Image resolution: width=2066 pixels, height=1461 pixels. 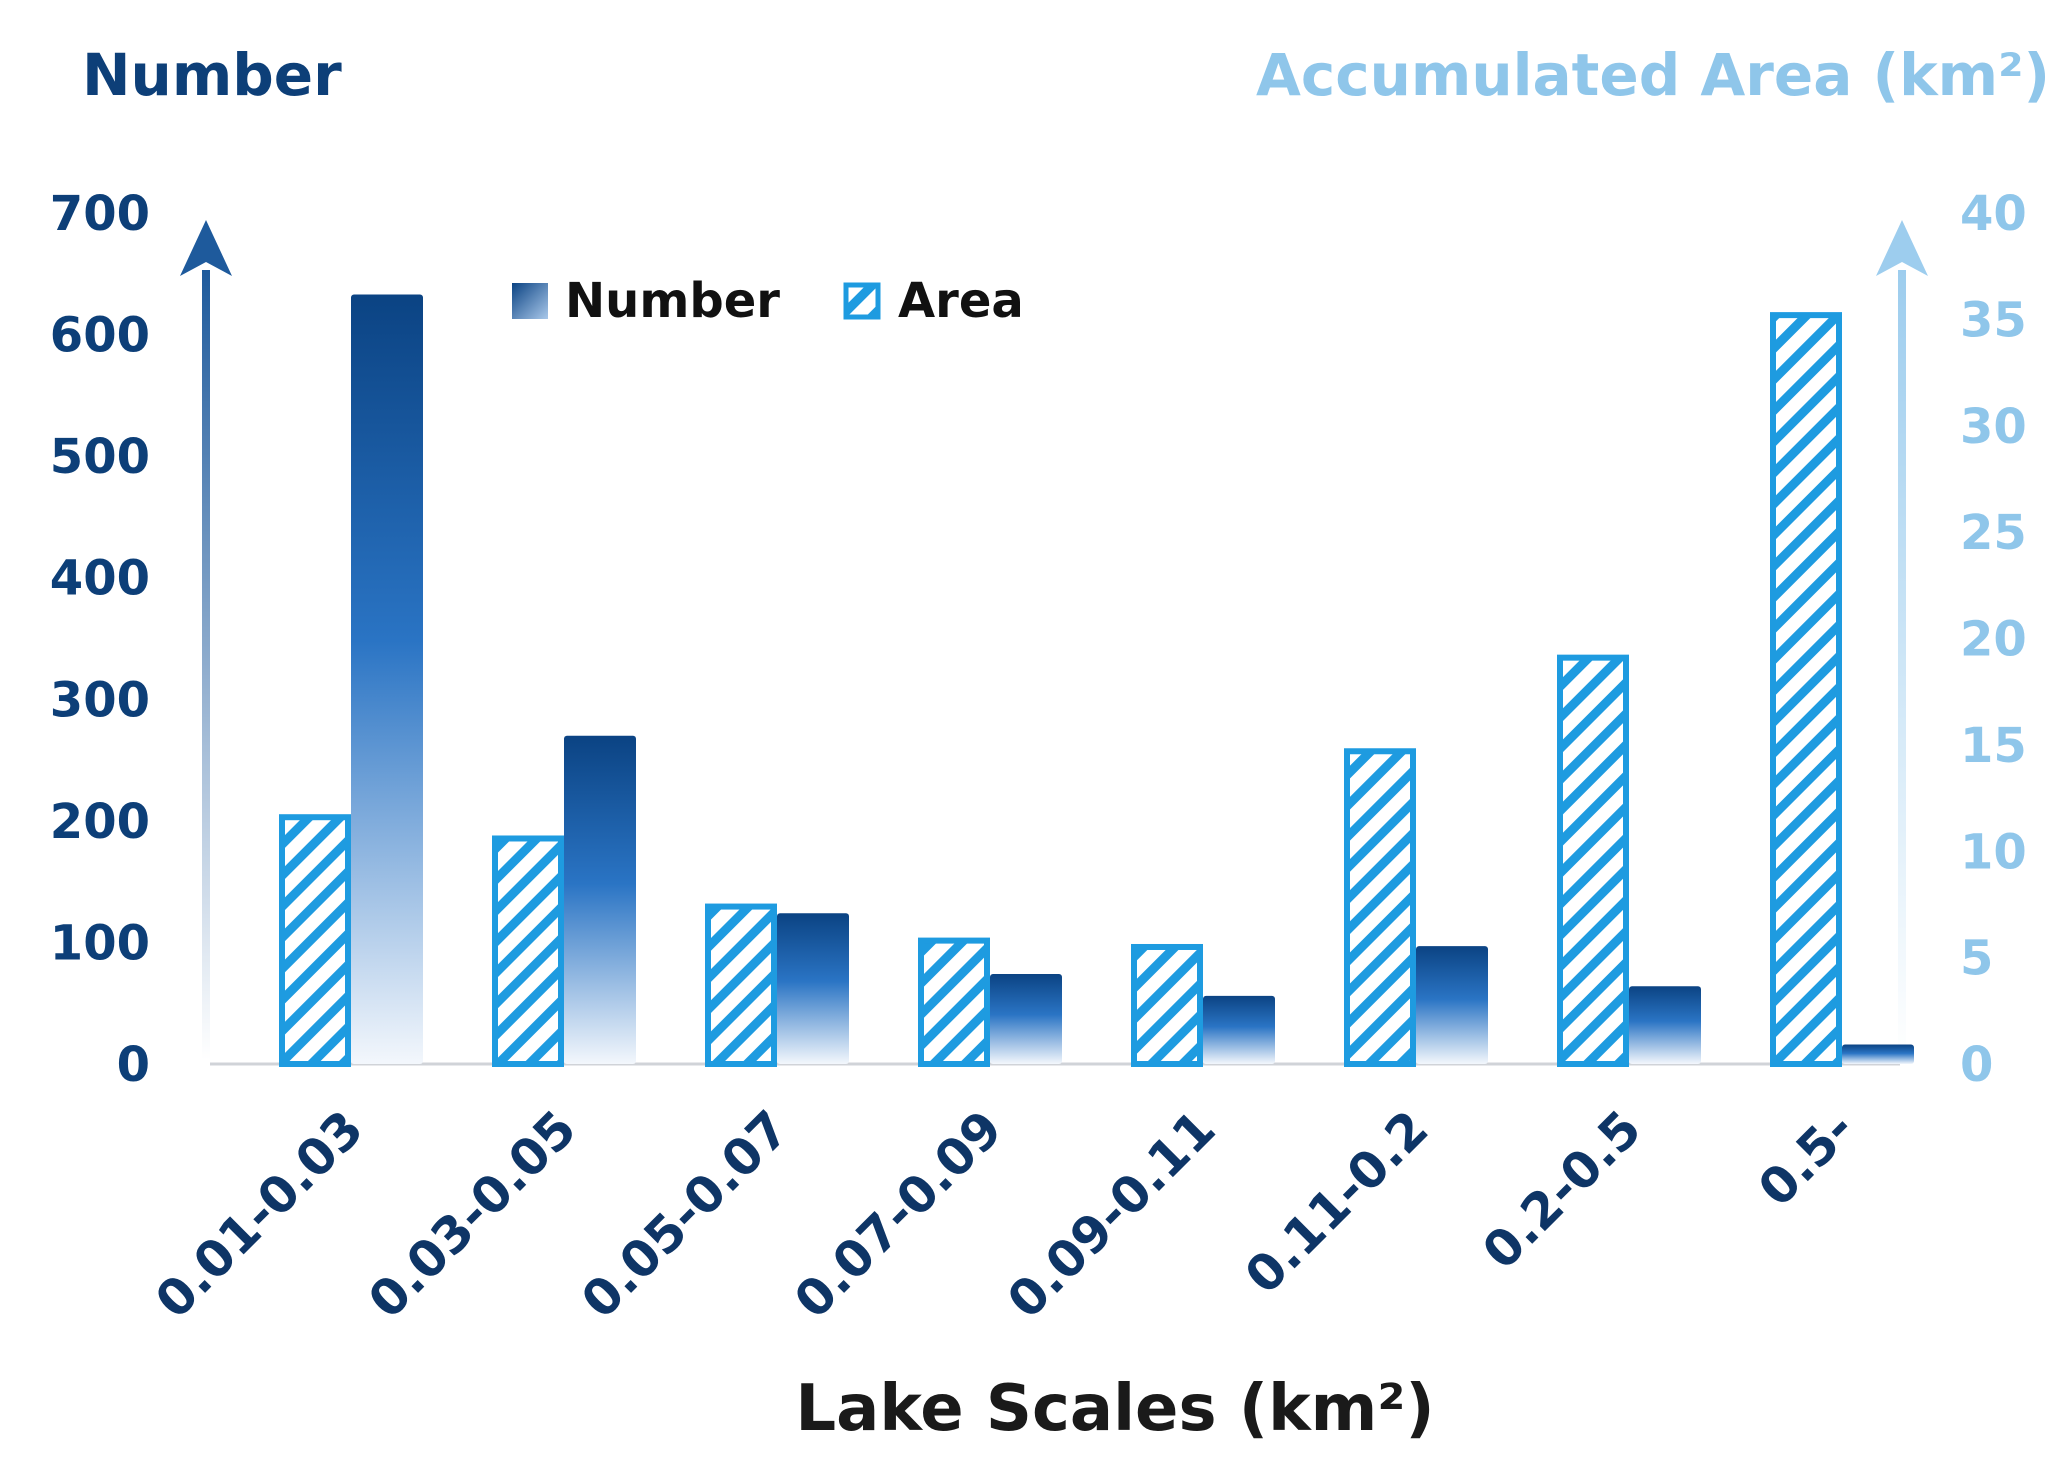 I want to click on x-tick-label: 0.01-0.03, so click(x=259, y=1214).